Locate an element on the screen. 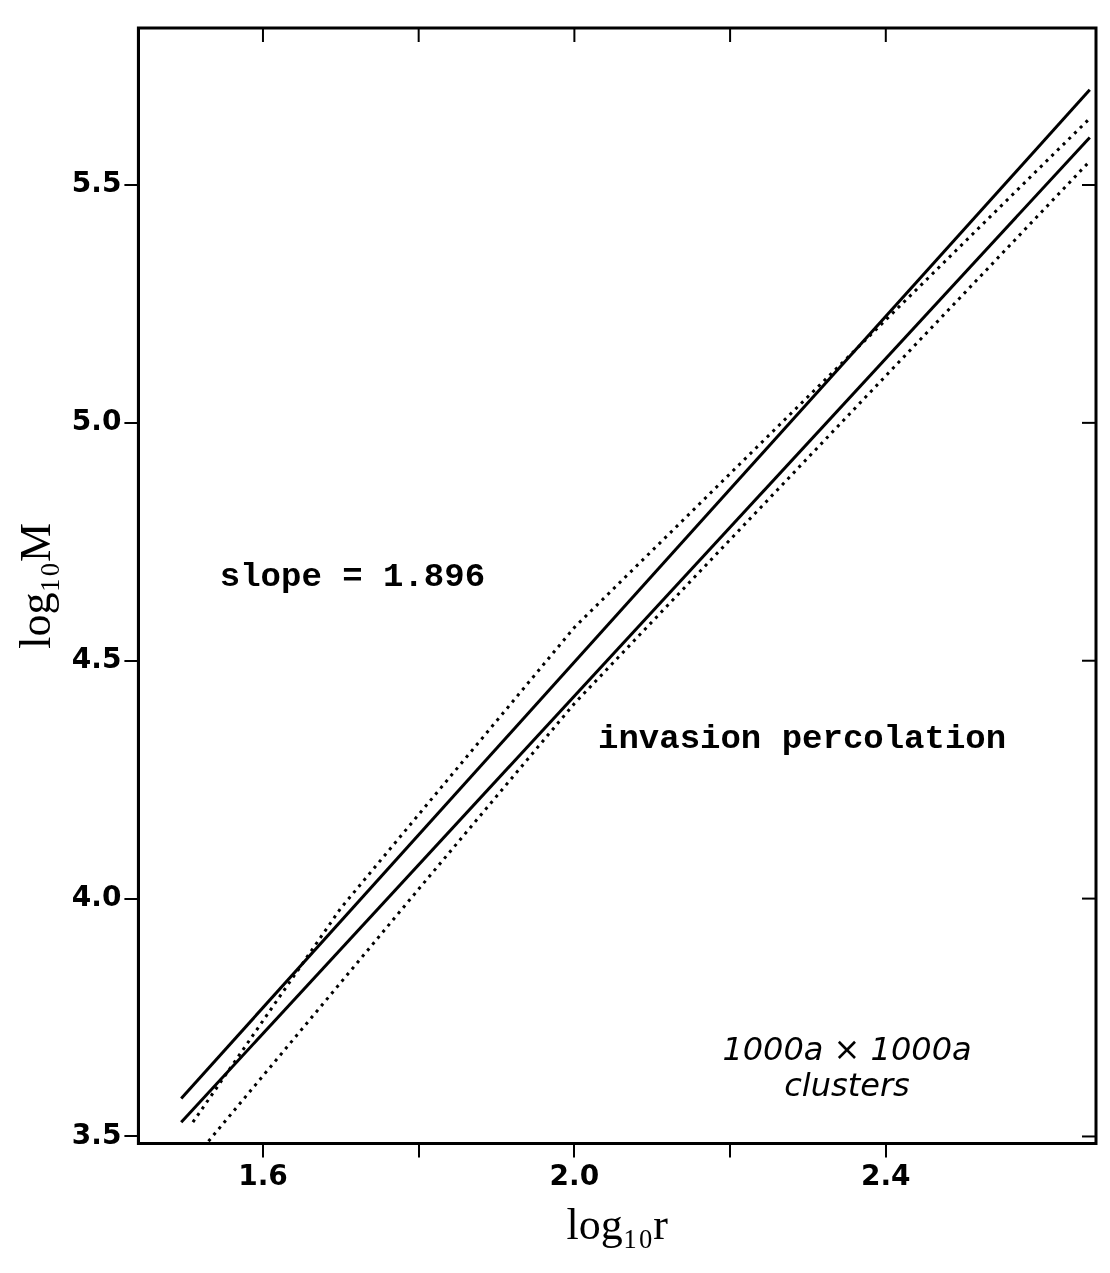 This screenshot has height=1273, width=1110. annotation: 1000a × 1000a clusters is located at coordinates (847, 1066).